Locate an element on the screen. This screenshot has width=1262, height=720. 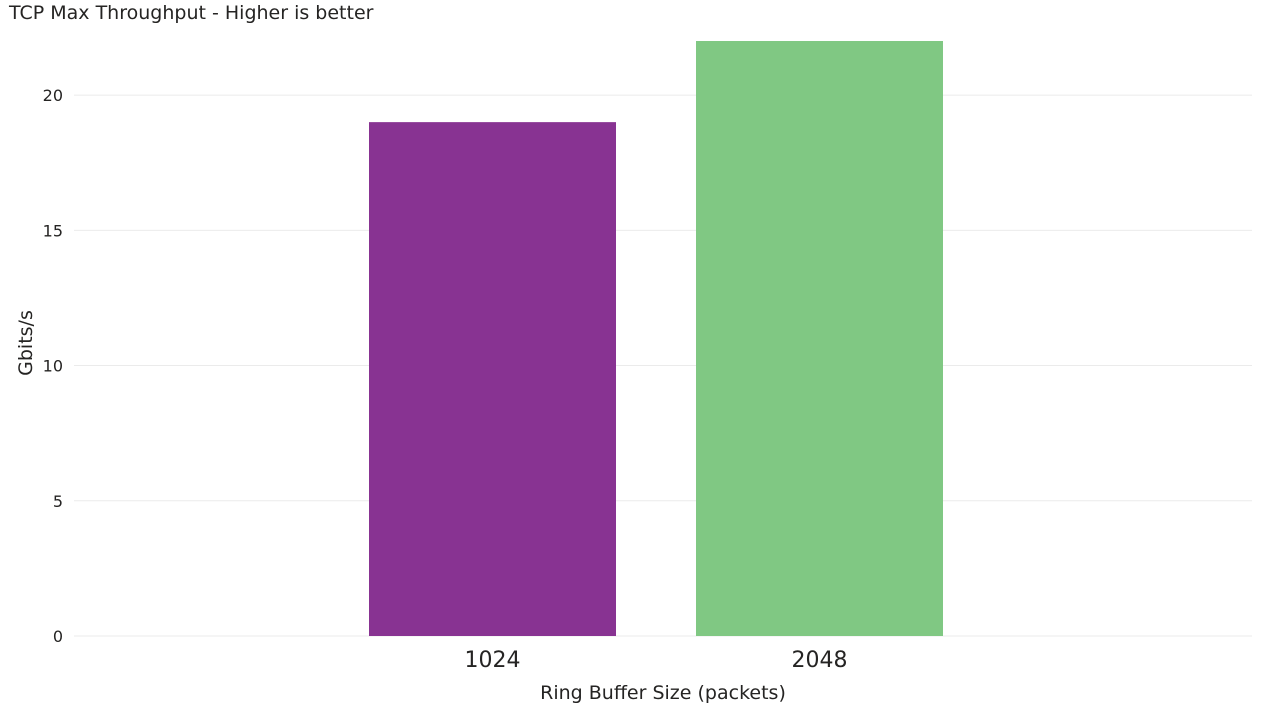
y-tick-label: 20 is located at coordinates (53, 95).